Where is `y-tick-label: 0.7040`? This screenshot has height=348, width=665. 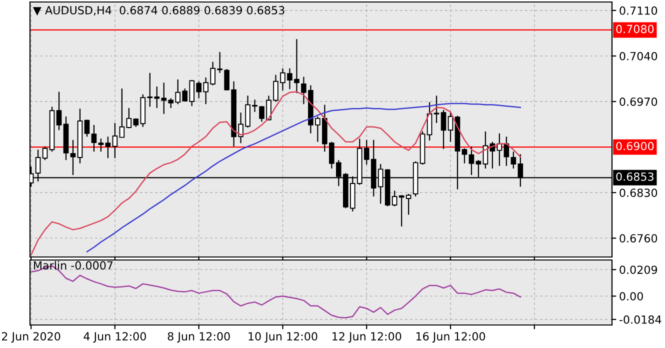 y-tick-label: 0.7040 is located at coordinates (639, 56).